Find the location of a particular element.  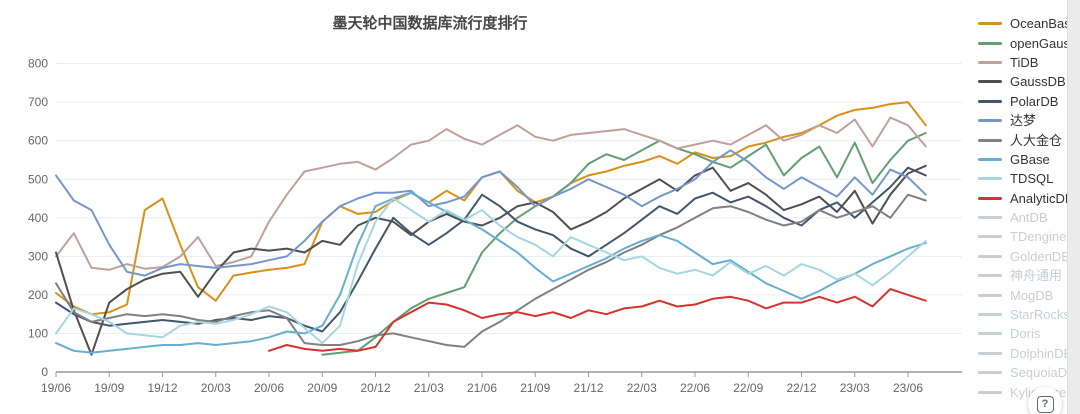

x-axis-label: 22/12 is located at coordinates (801, 388).